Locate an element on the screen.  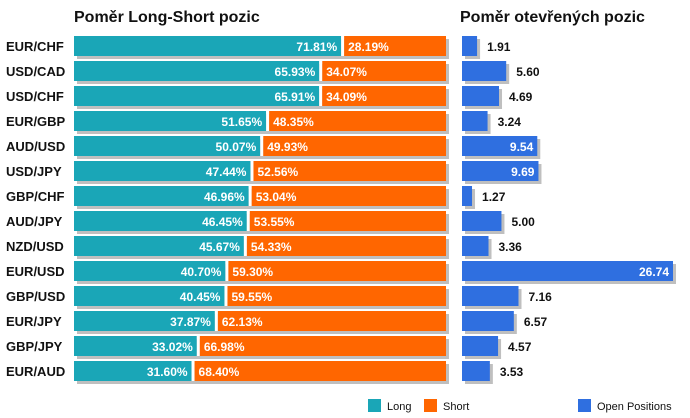
long-value-label: 46.96% is located at coordinates (224, 197).